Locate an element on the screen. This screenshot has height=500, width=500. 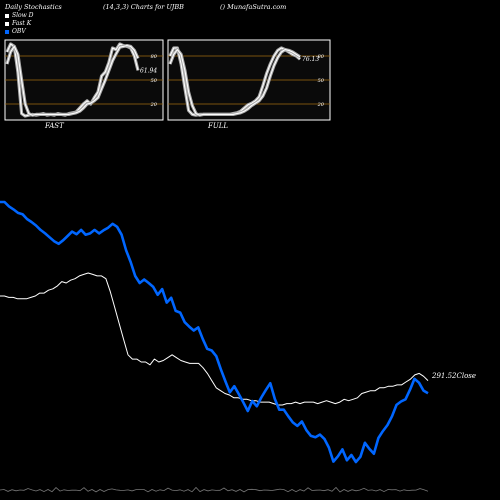
legend-item-slow-d: Slow D is located at coordinates (19, 15).